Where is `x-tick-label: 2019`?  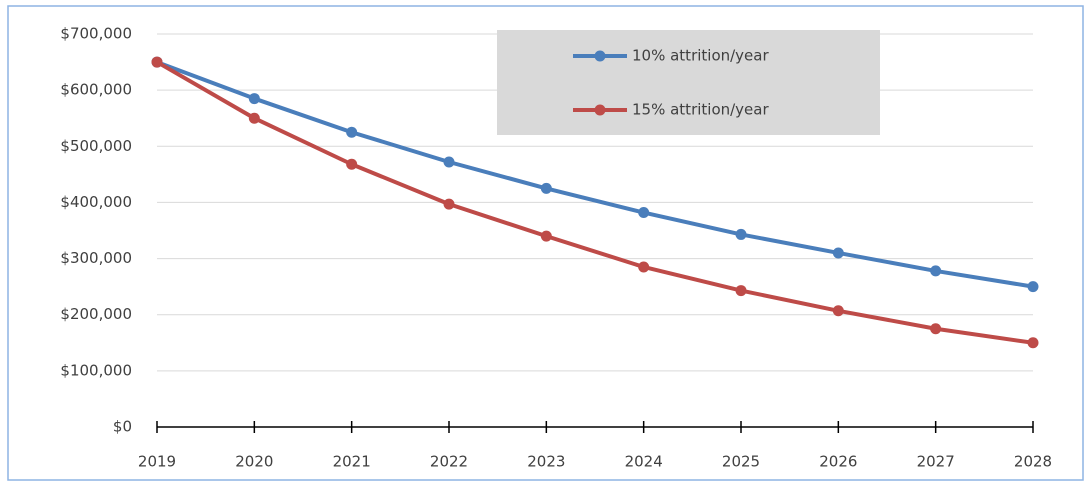 x-tick-label: 2019 is located at coordinates (157, 462).